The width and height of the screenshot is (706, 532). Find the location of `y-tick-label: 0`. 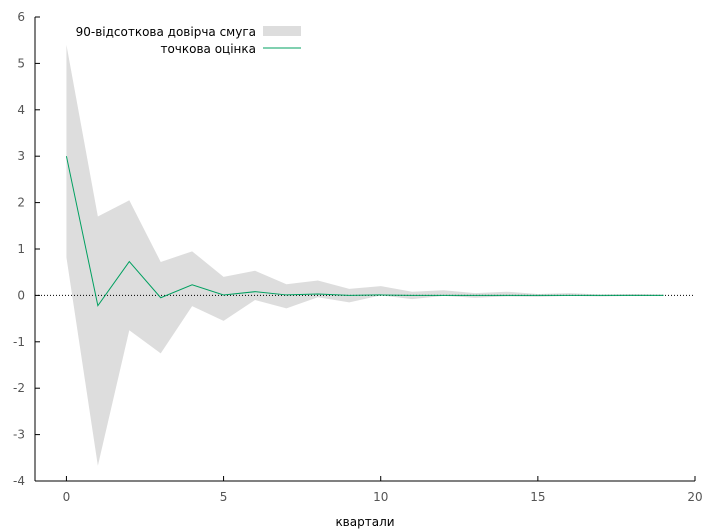

y-tick-label: 0 is located at coordinates (21, 295).